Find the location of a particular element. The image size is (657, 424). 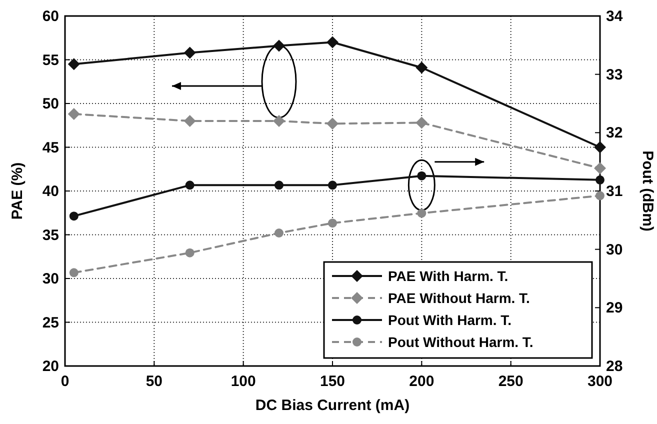

y2-axis-title: Pout (dBm) is located at coordinates (647, 191).